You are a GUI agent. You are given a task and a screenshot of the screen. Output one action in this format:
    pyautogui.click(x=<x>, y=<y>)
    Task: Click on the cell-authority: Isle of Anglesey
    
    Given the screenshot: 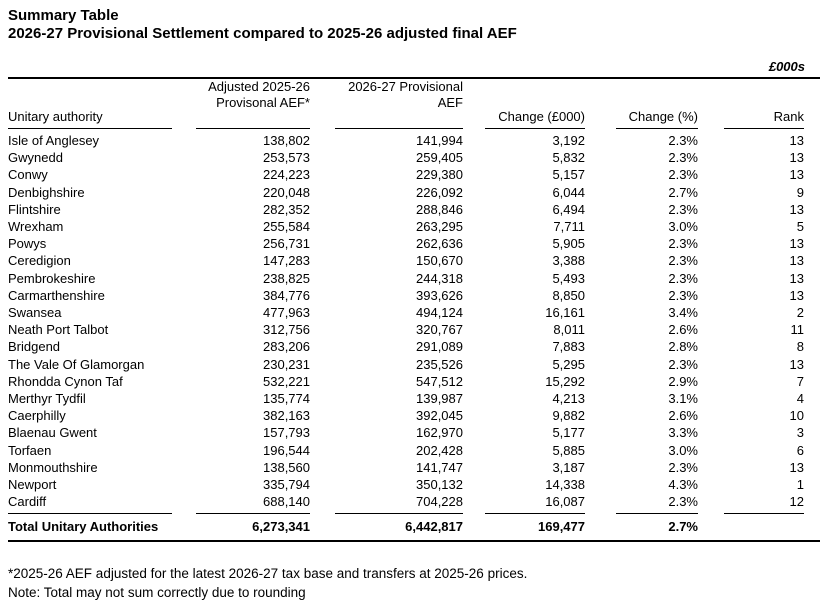 What is the action you would take?
    pyautogui.click(x=54, y=140)
    